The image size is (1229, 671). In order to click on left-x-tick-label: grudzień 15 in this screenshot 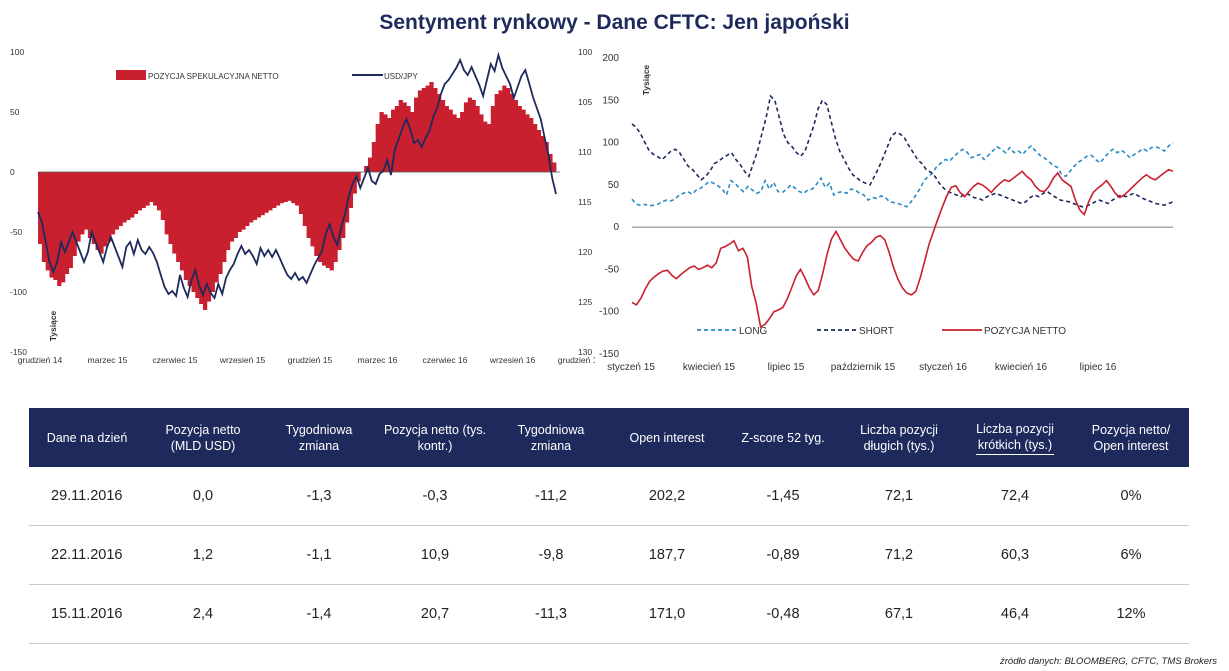, I will do `click(310, 360)`.